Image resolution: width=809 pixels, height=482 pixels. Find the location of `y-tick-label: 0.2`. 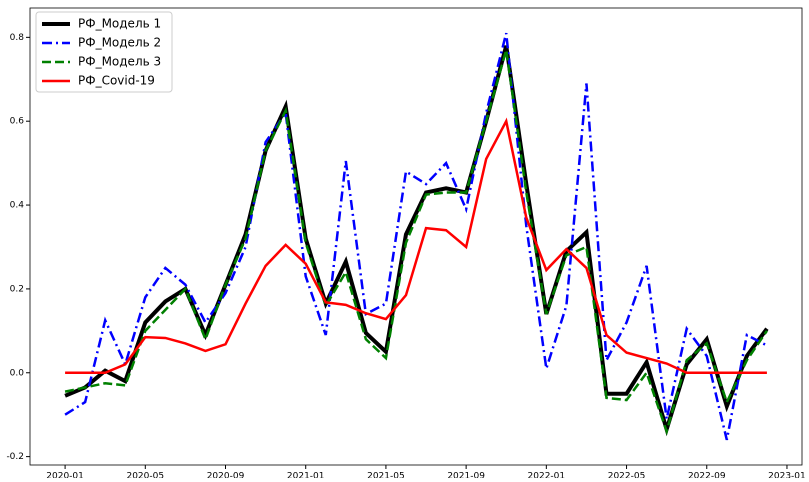

y-tick-label: 0.2 is located at coordinates (17, 289).